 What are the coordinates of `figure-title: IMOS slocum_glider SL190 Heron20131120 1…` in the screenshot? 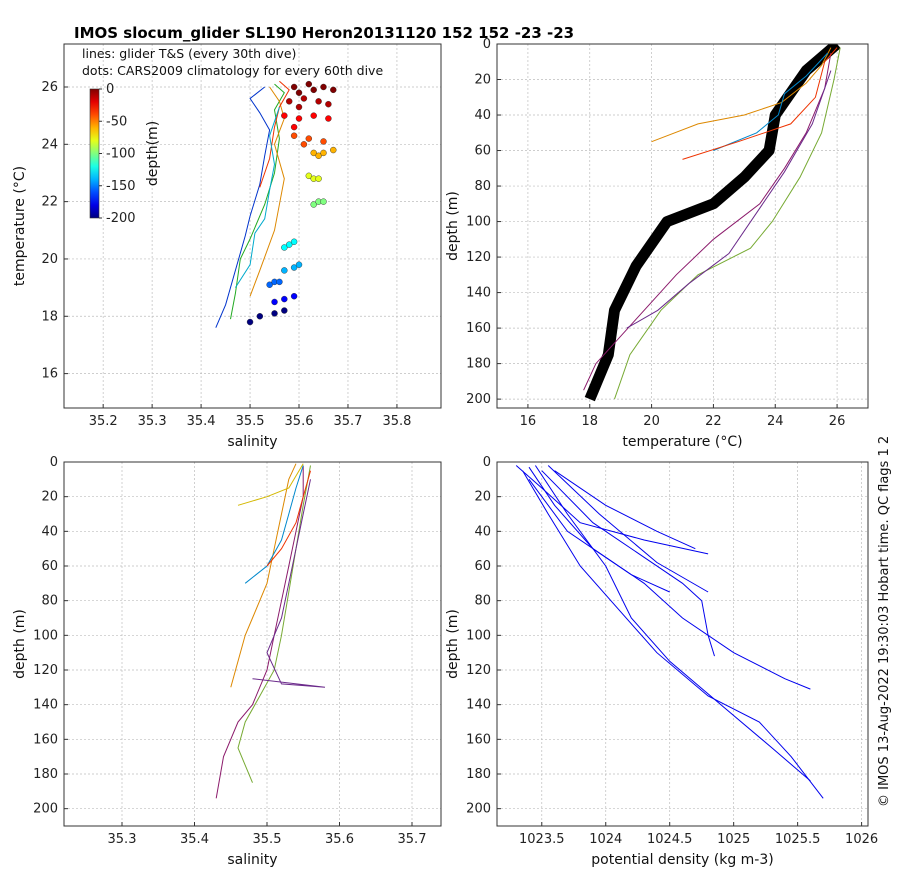 It's located at (324, 33).